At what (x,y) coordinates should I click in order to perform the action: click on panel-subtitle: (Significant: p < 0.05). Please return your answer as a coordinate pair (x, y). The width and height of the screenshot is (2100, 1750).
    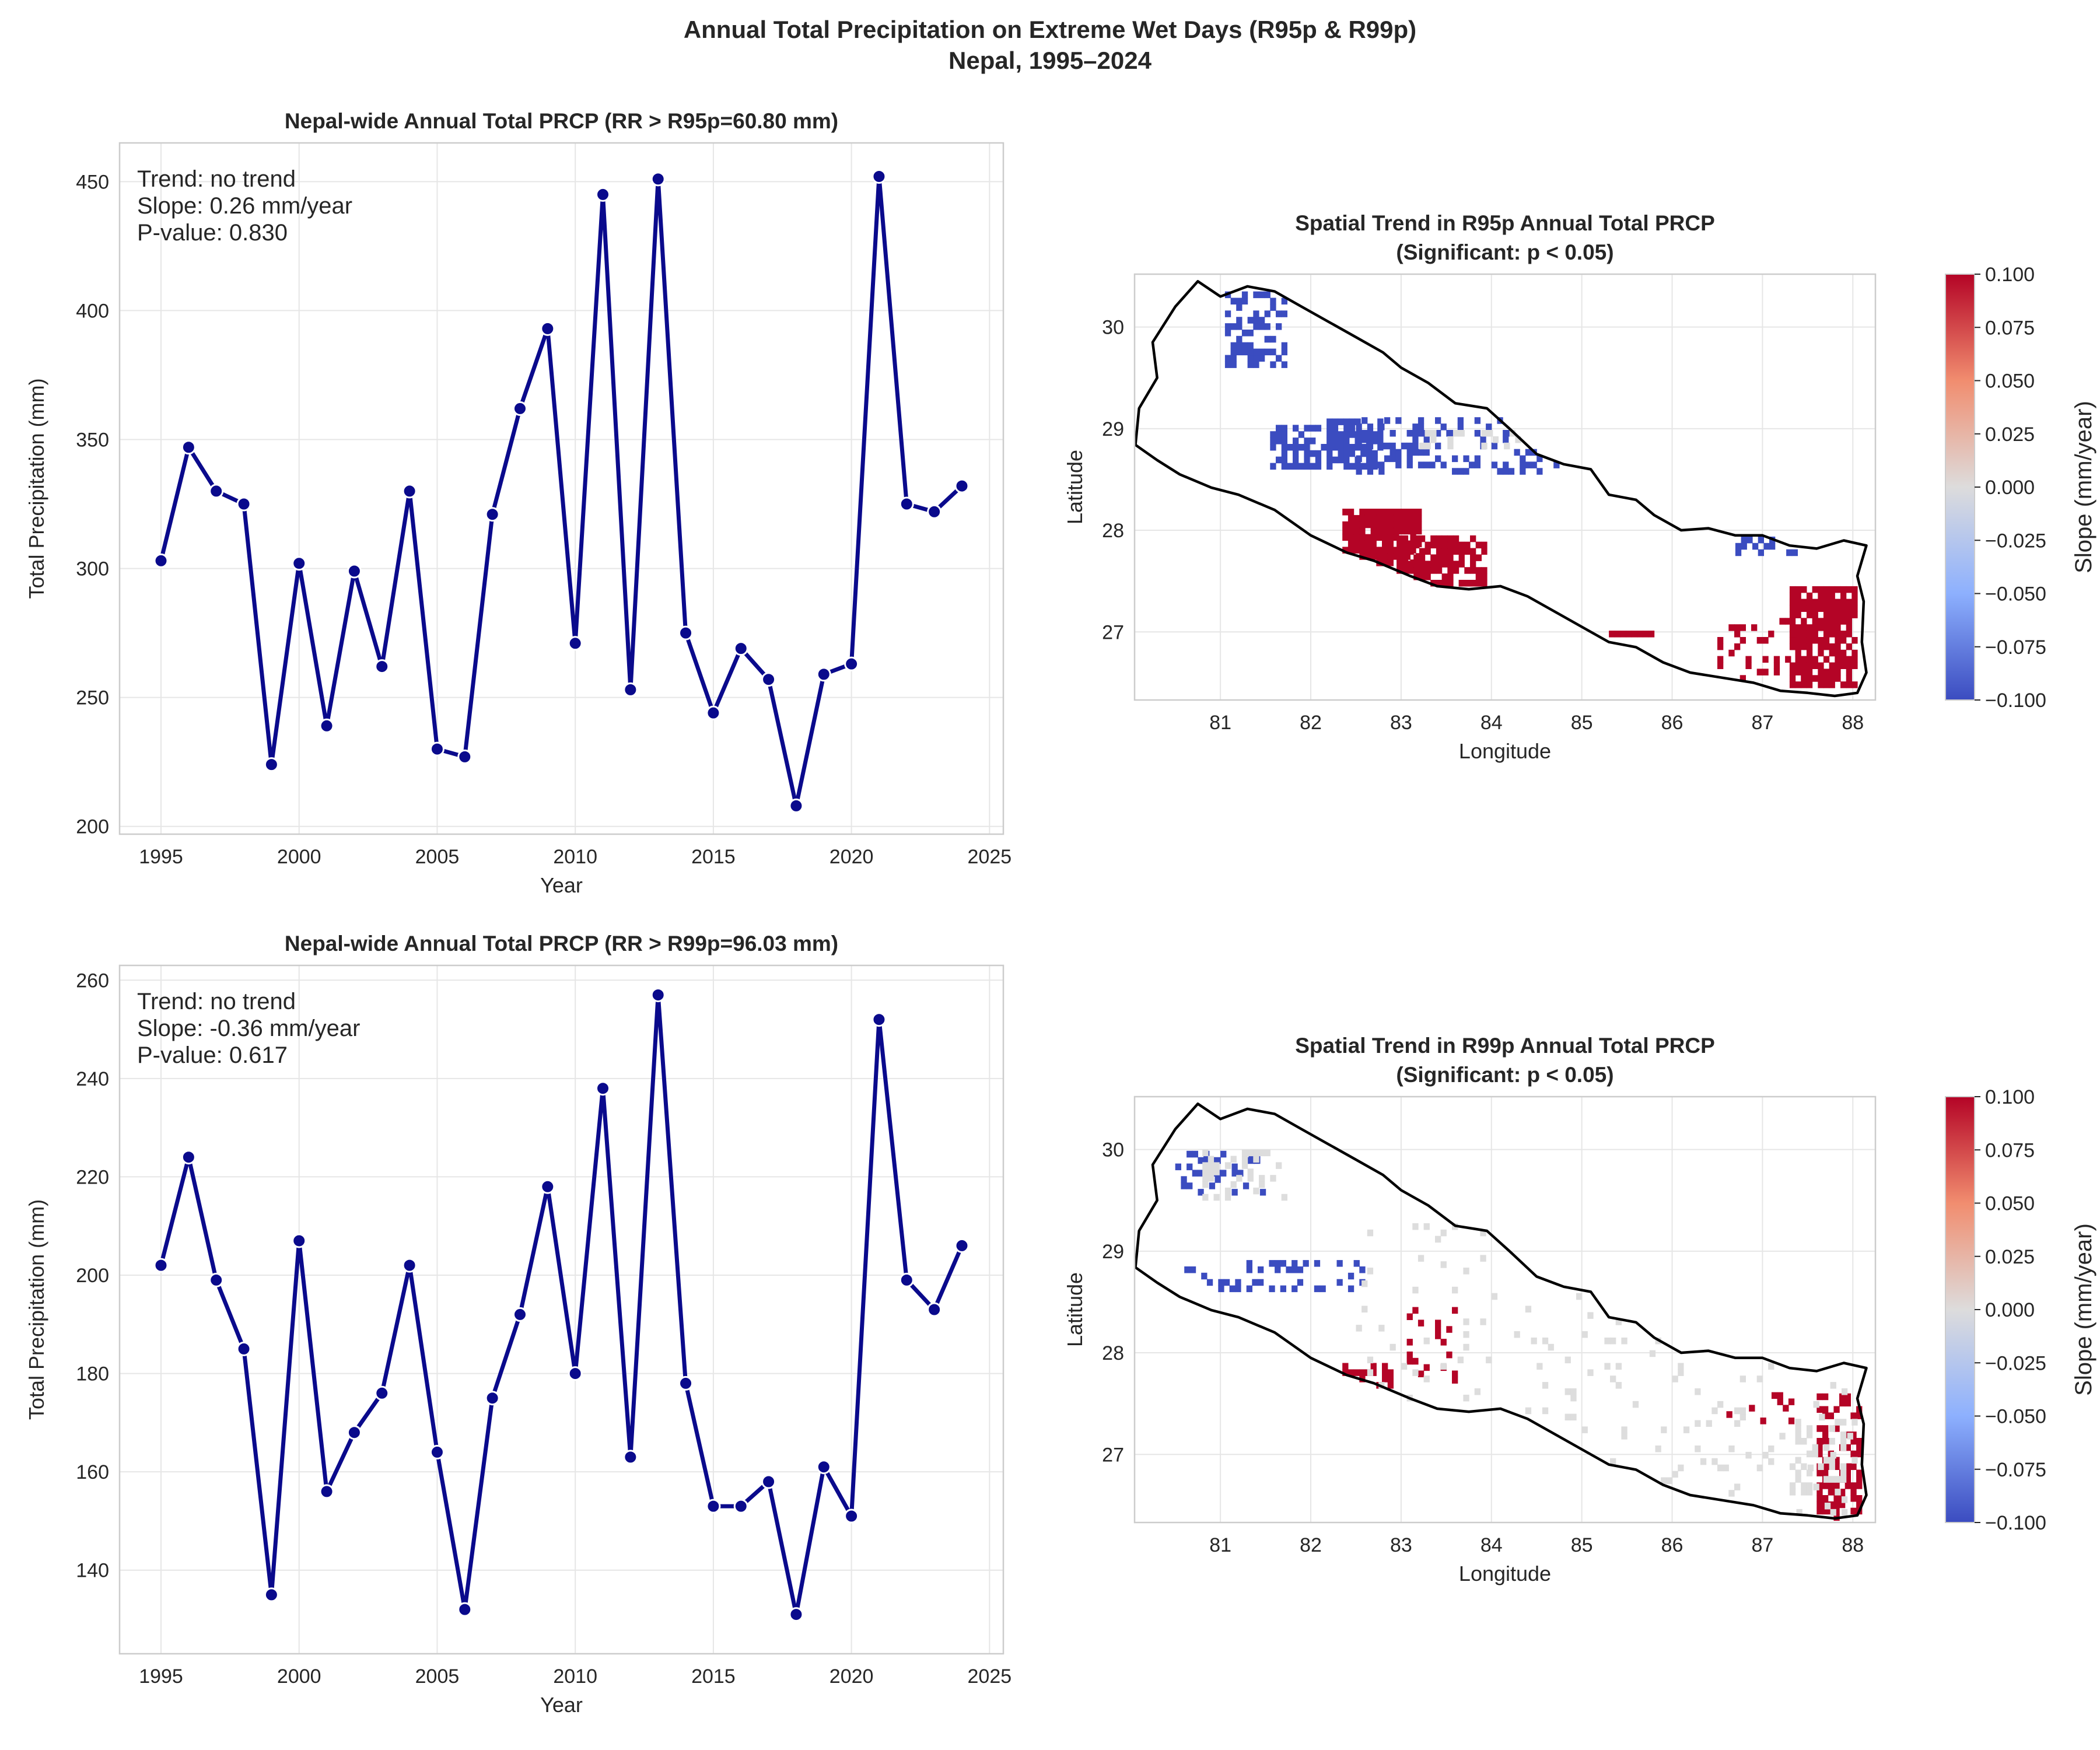
    Looking at the image, I should click on (1505, 1075).